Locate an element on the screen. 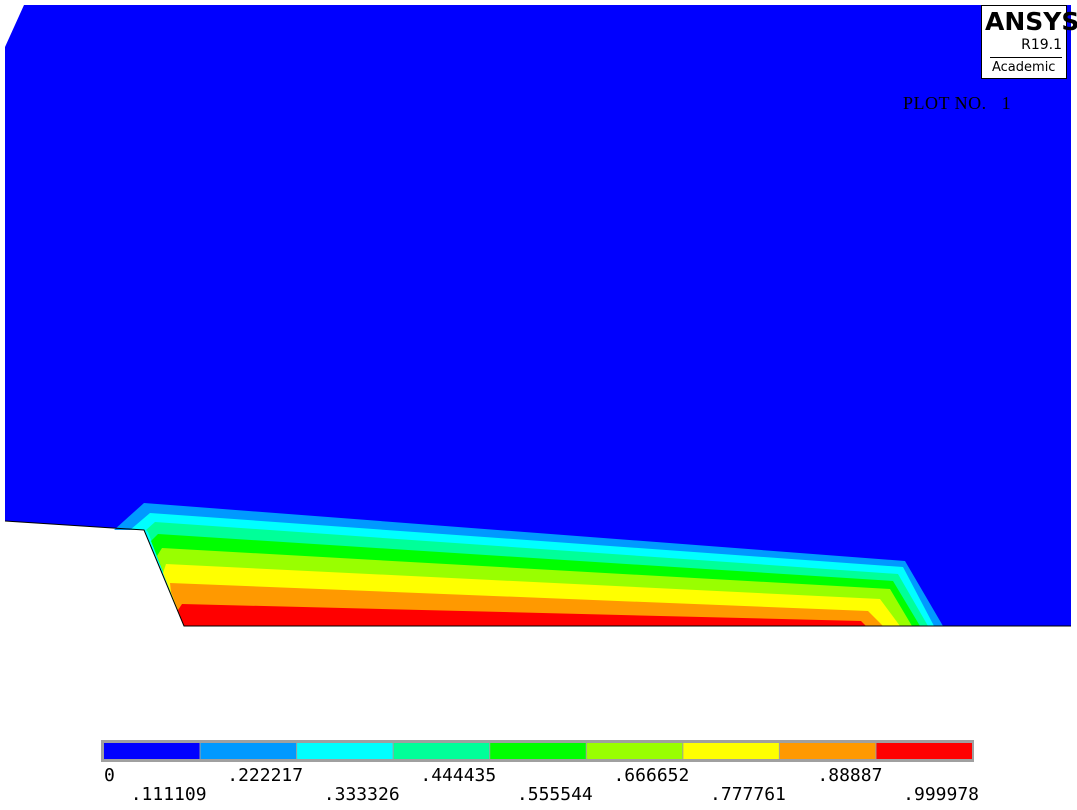 The image size is (1077, 810). legend-tick-label: .111109 is located at coordinates (168, 794).